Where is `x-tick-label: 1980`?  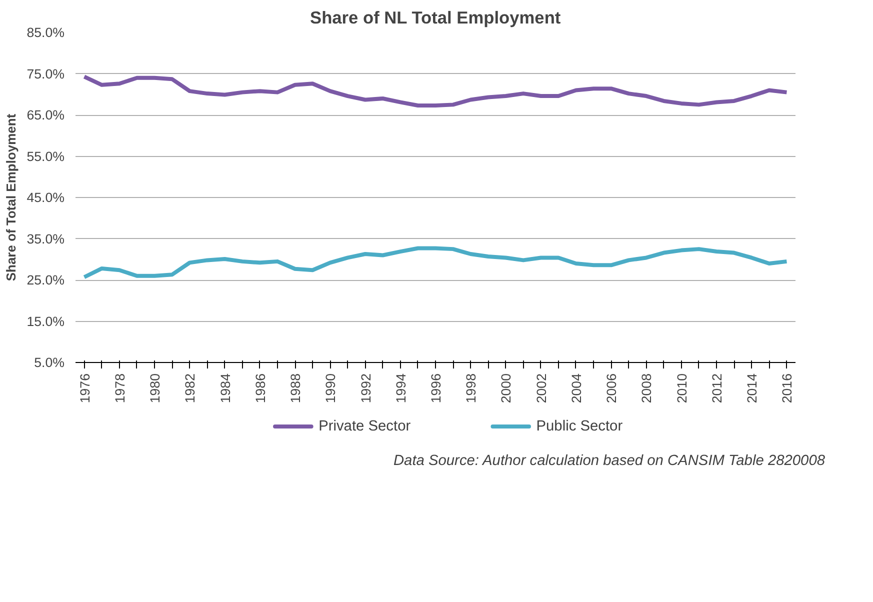
x-tick-label: 1980 is located at coordinates (155, 388).